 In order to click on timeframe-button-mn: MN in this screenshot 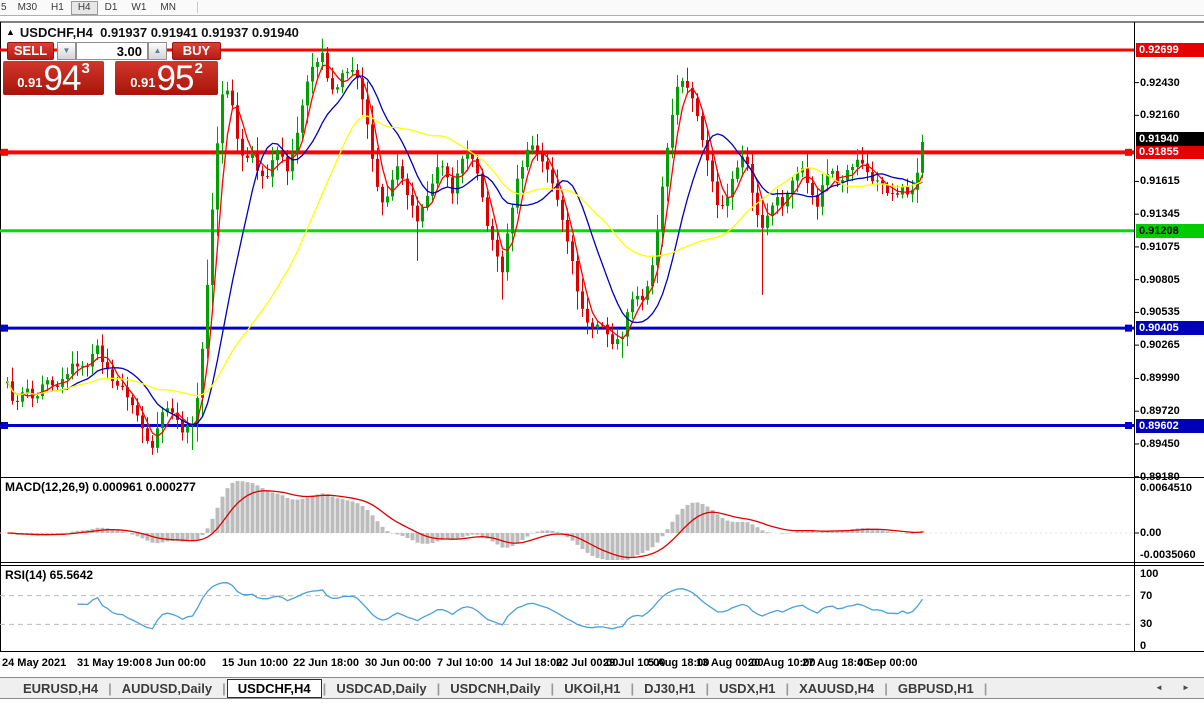, I will do `click(168, 7)`.